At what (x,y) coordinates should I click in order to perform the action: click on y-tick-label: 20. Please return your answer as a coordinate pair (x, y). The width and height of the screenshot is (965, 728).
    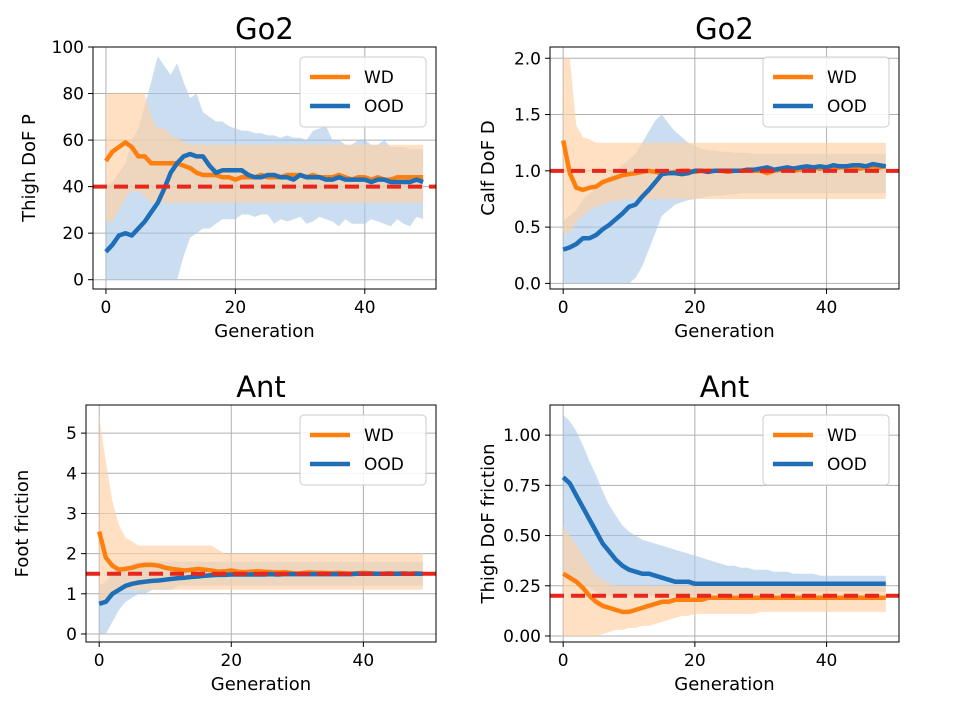
    Looking at the image, I should click on (73, 234).